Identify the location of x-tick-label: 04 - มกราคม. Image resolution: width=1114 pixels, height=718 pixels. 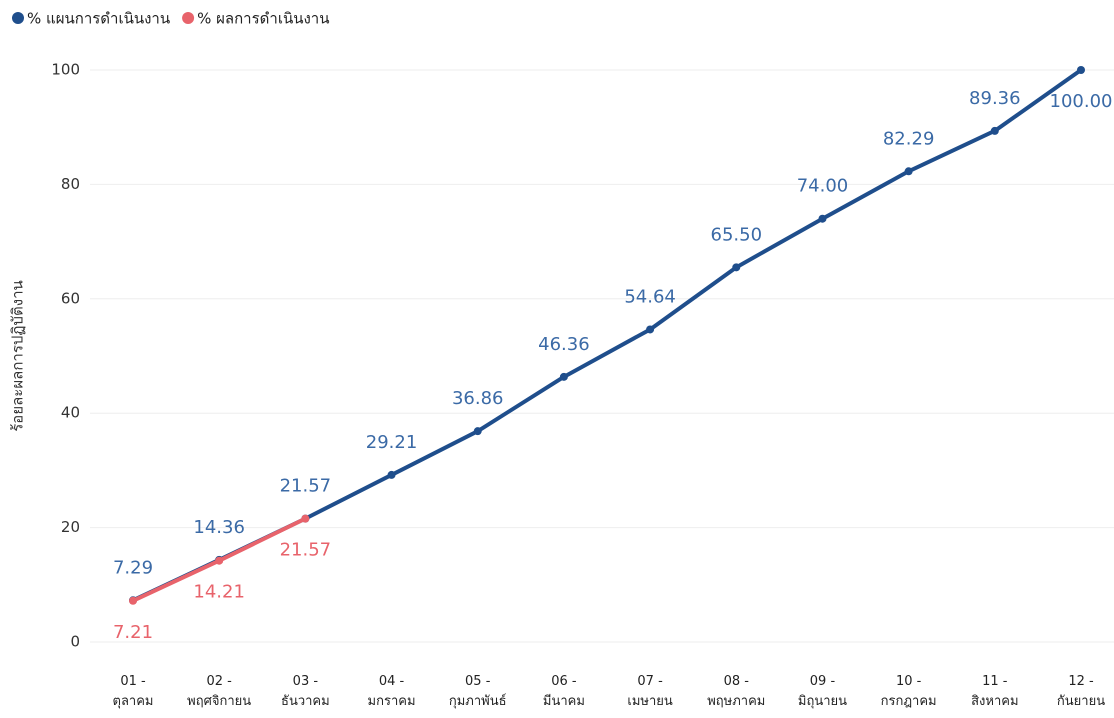
(391, 691).